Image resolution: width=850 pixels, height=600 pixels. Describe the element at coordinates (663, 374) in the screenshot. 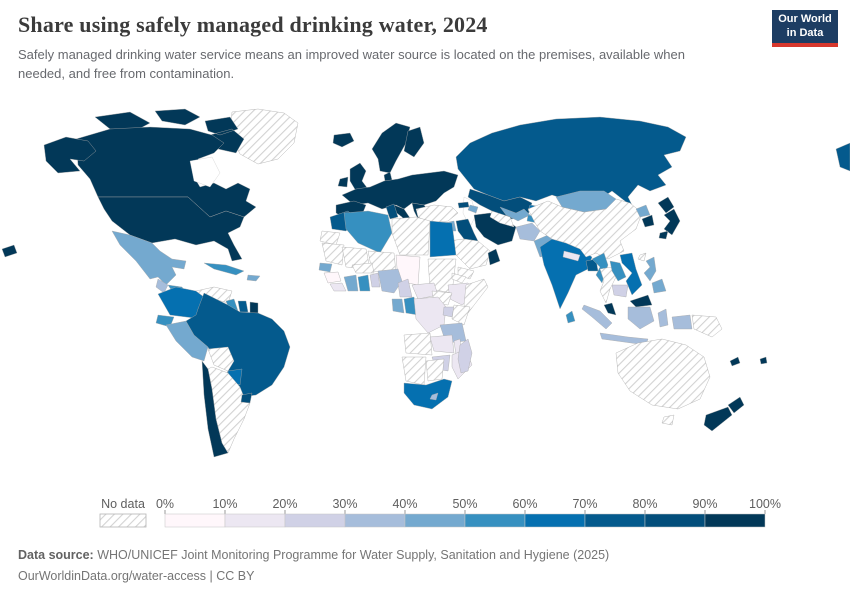

I see `country-australia` at that location.